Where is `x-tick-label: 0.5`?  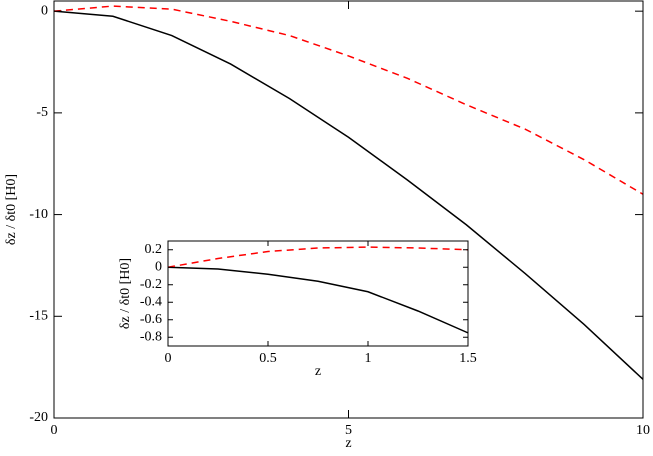 x-tick-label: 0.5 is located at coordinates (268, 358).